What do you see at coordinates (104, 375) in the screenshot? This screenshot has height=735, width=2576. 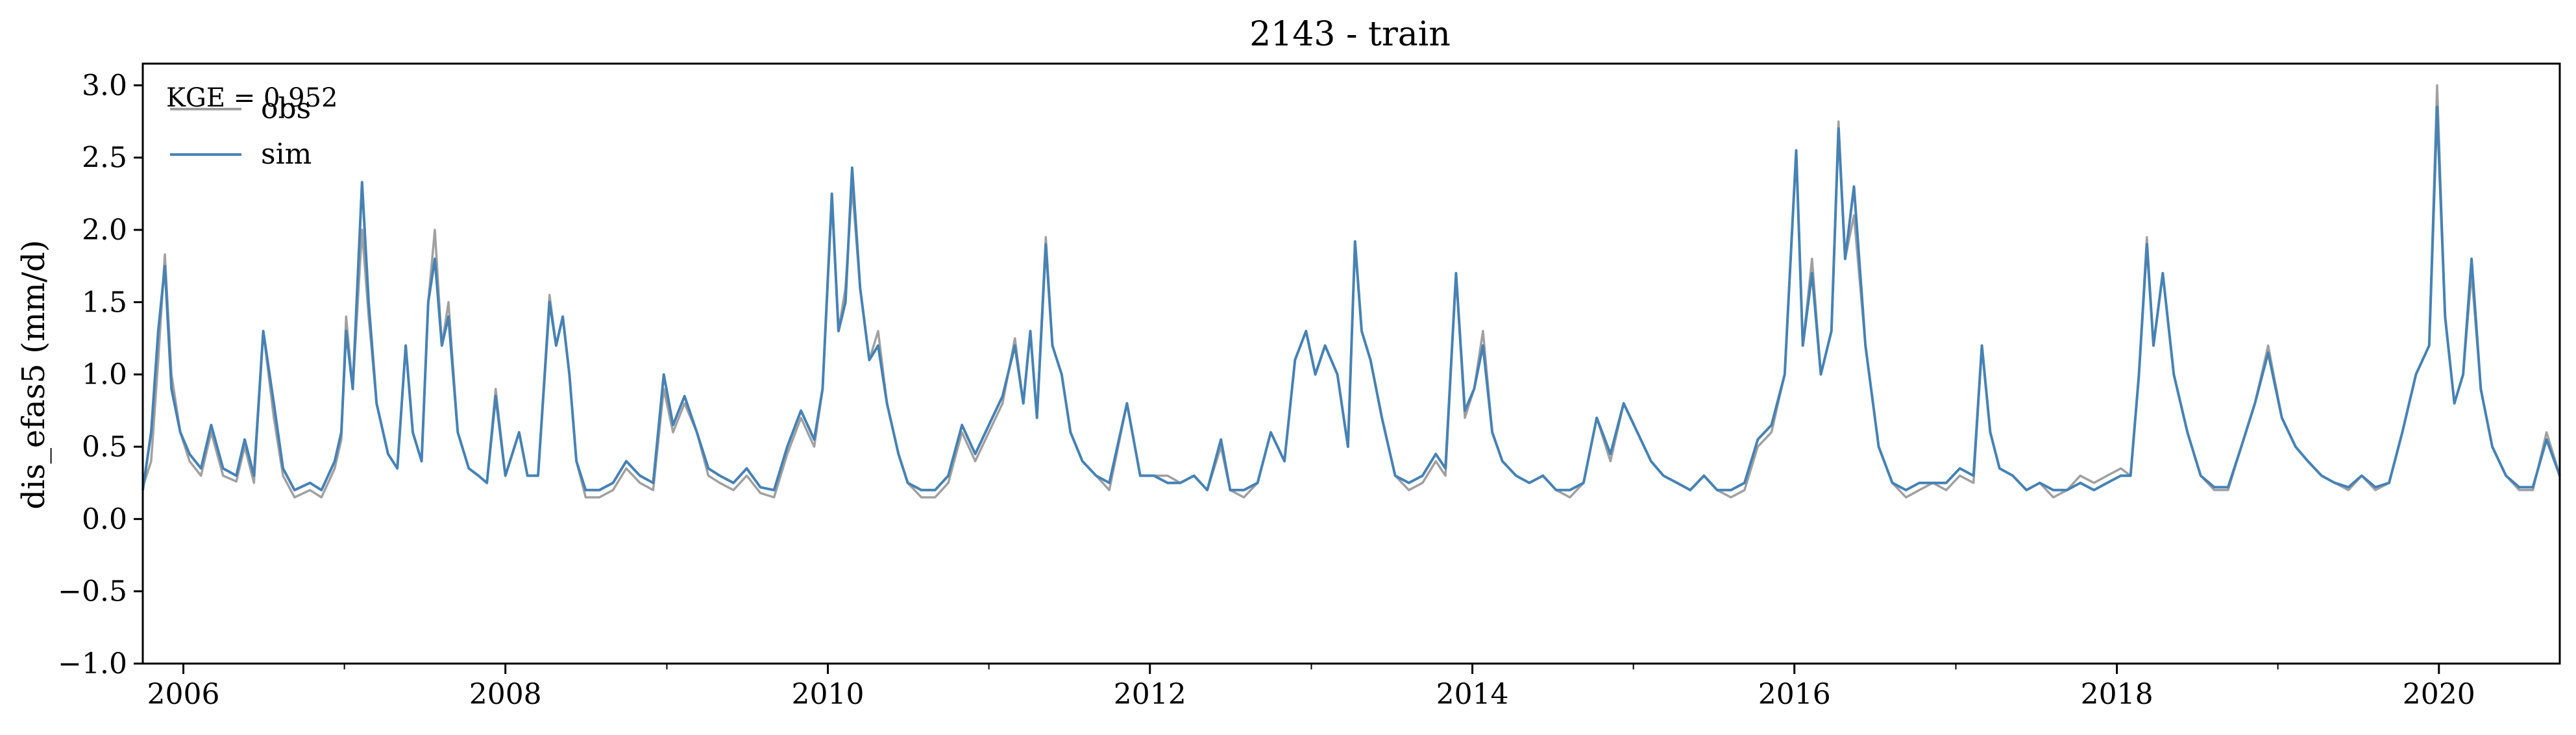 I see `y-tick-label: 1.0` at bounding box center [104, 375].